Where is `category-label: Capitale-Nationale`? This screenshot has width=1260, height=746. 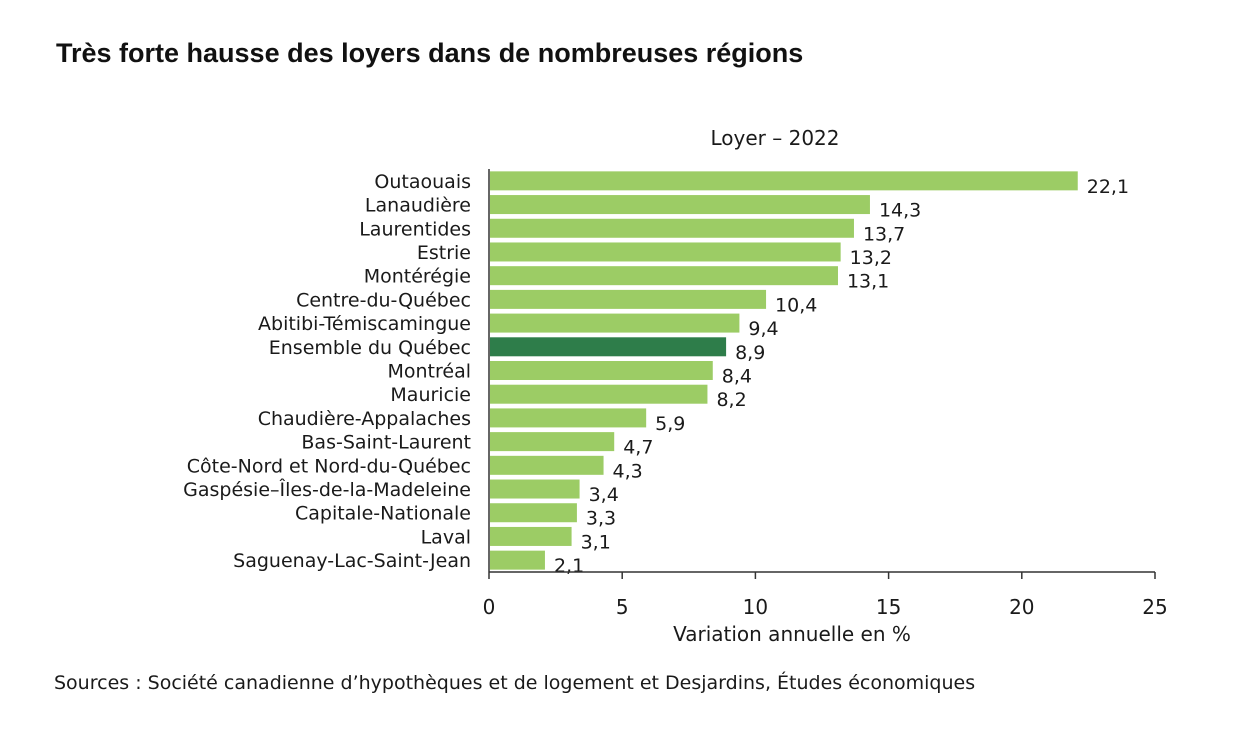 category-label: Capitale-Nationale is located at coordinates (383, 514).